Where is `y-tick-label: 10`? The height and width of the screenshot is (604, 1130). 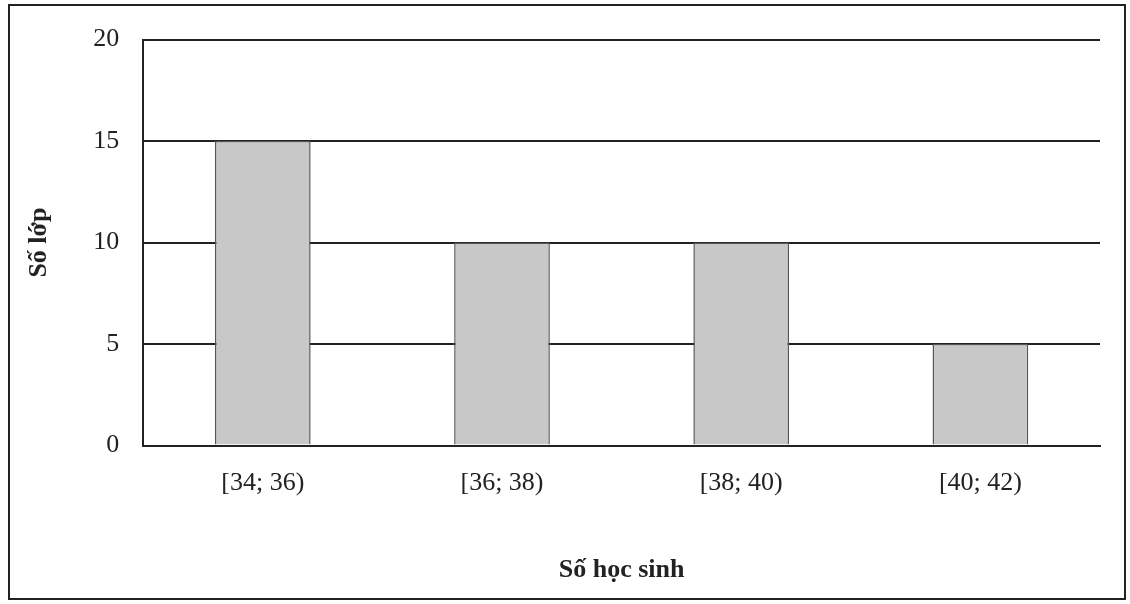
y-tick-label: 10 is located at coordinates (106, 241).